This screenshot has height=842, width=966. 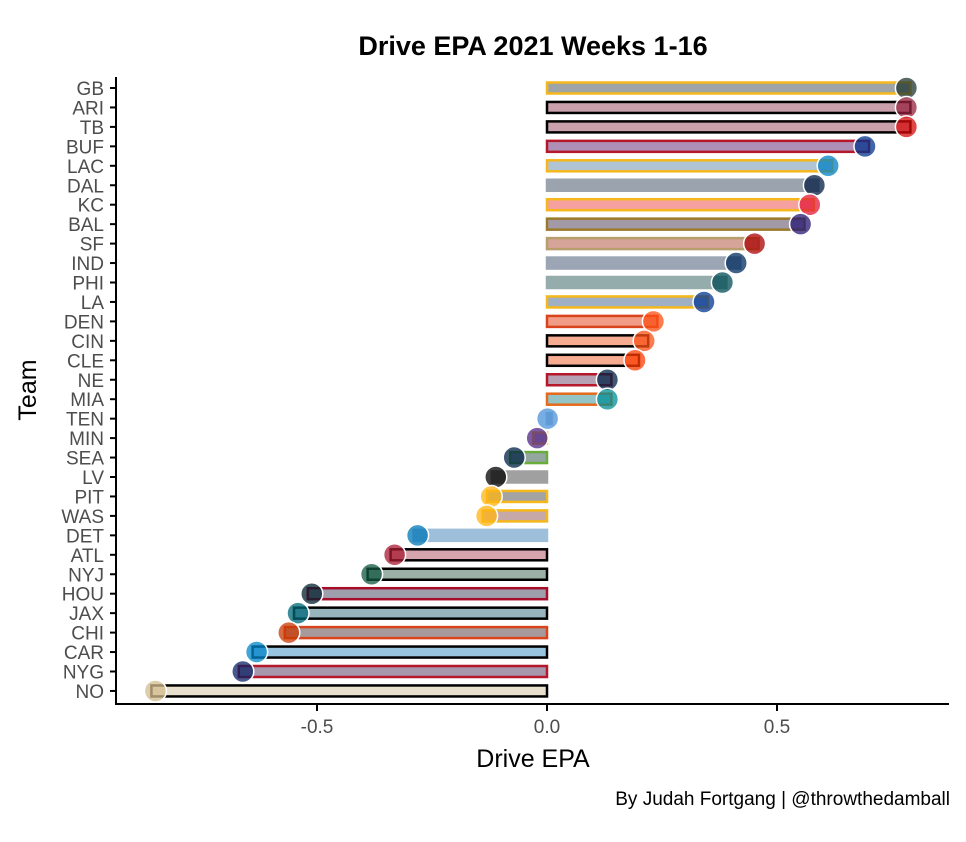 What do you see at coordinates (722, 282) in the screenshot?
I see `phi-logo` at bounding box center [722, 282].